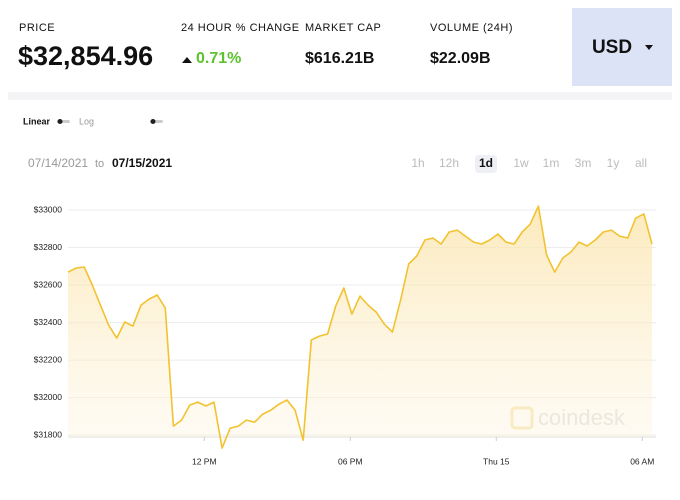 The height and width of the screenshot is (500, 680). Describe the element at coordinates (204, 461) in the screenshot. I see `x-tick-label: 12 PM` at that location.